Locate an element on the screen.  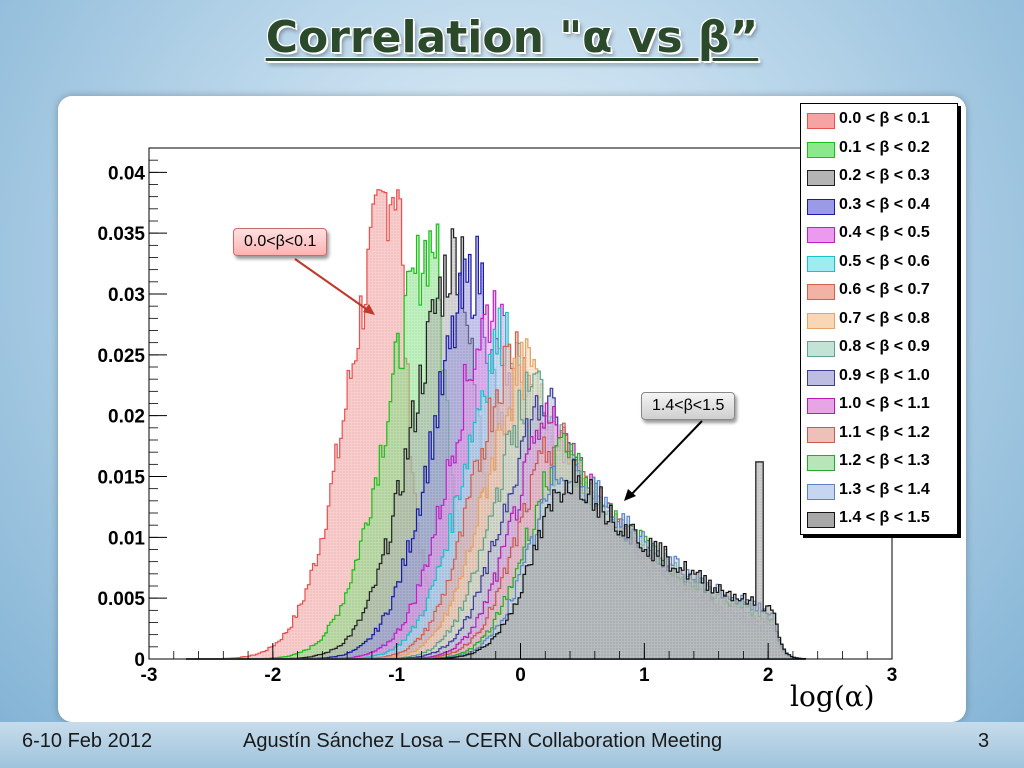
y-tick-label: 0.005 is located at coordinates (121, 599).